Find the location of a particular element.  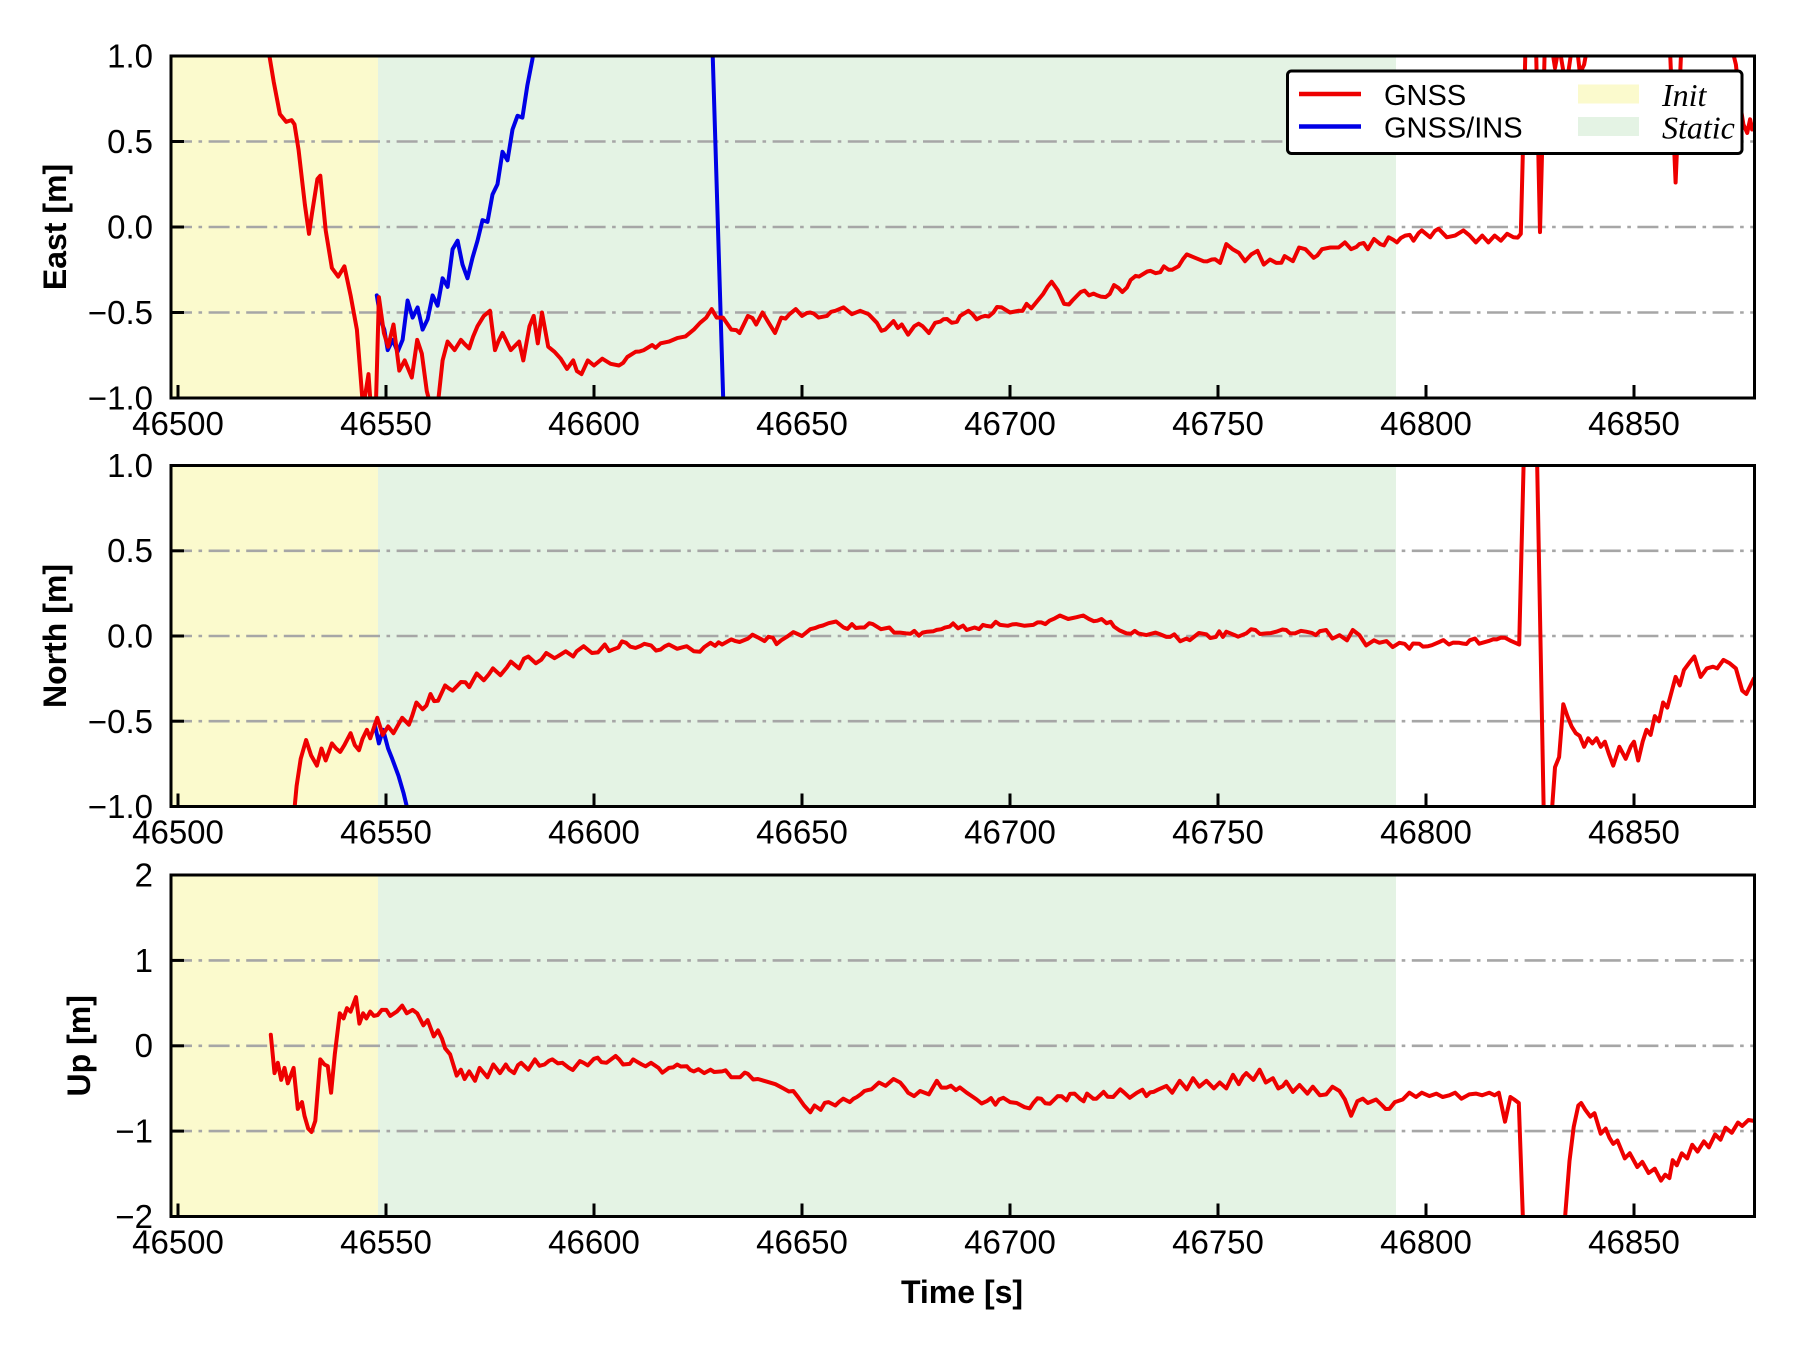

svg-text: East [m] is located at coordinates (55, 227).